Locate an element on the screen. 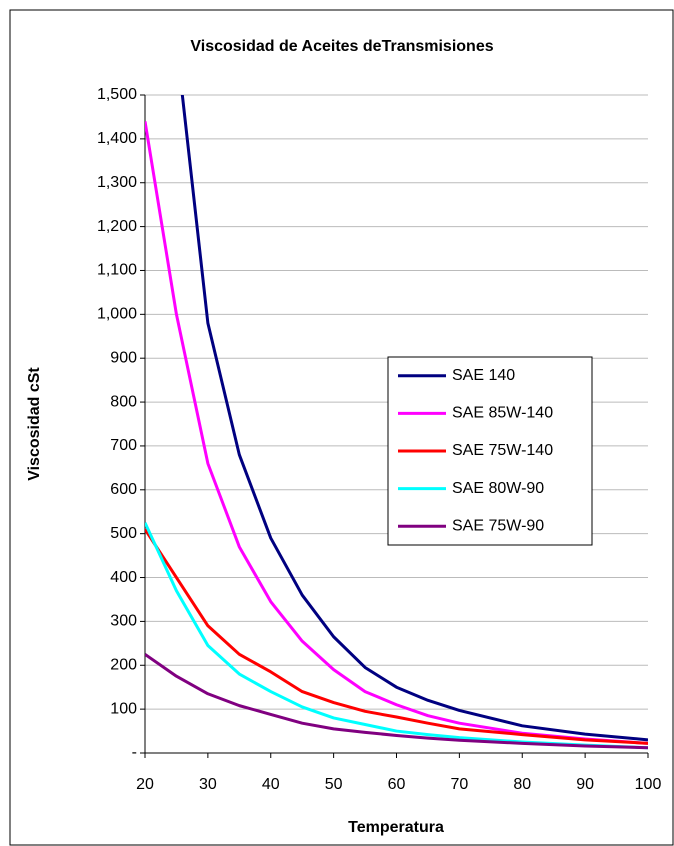 The width and height of the screenshot is (674, 846). y-tick-label: 300 is located at coordinates (123, 621).